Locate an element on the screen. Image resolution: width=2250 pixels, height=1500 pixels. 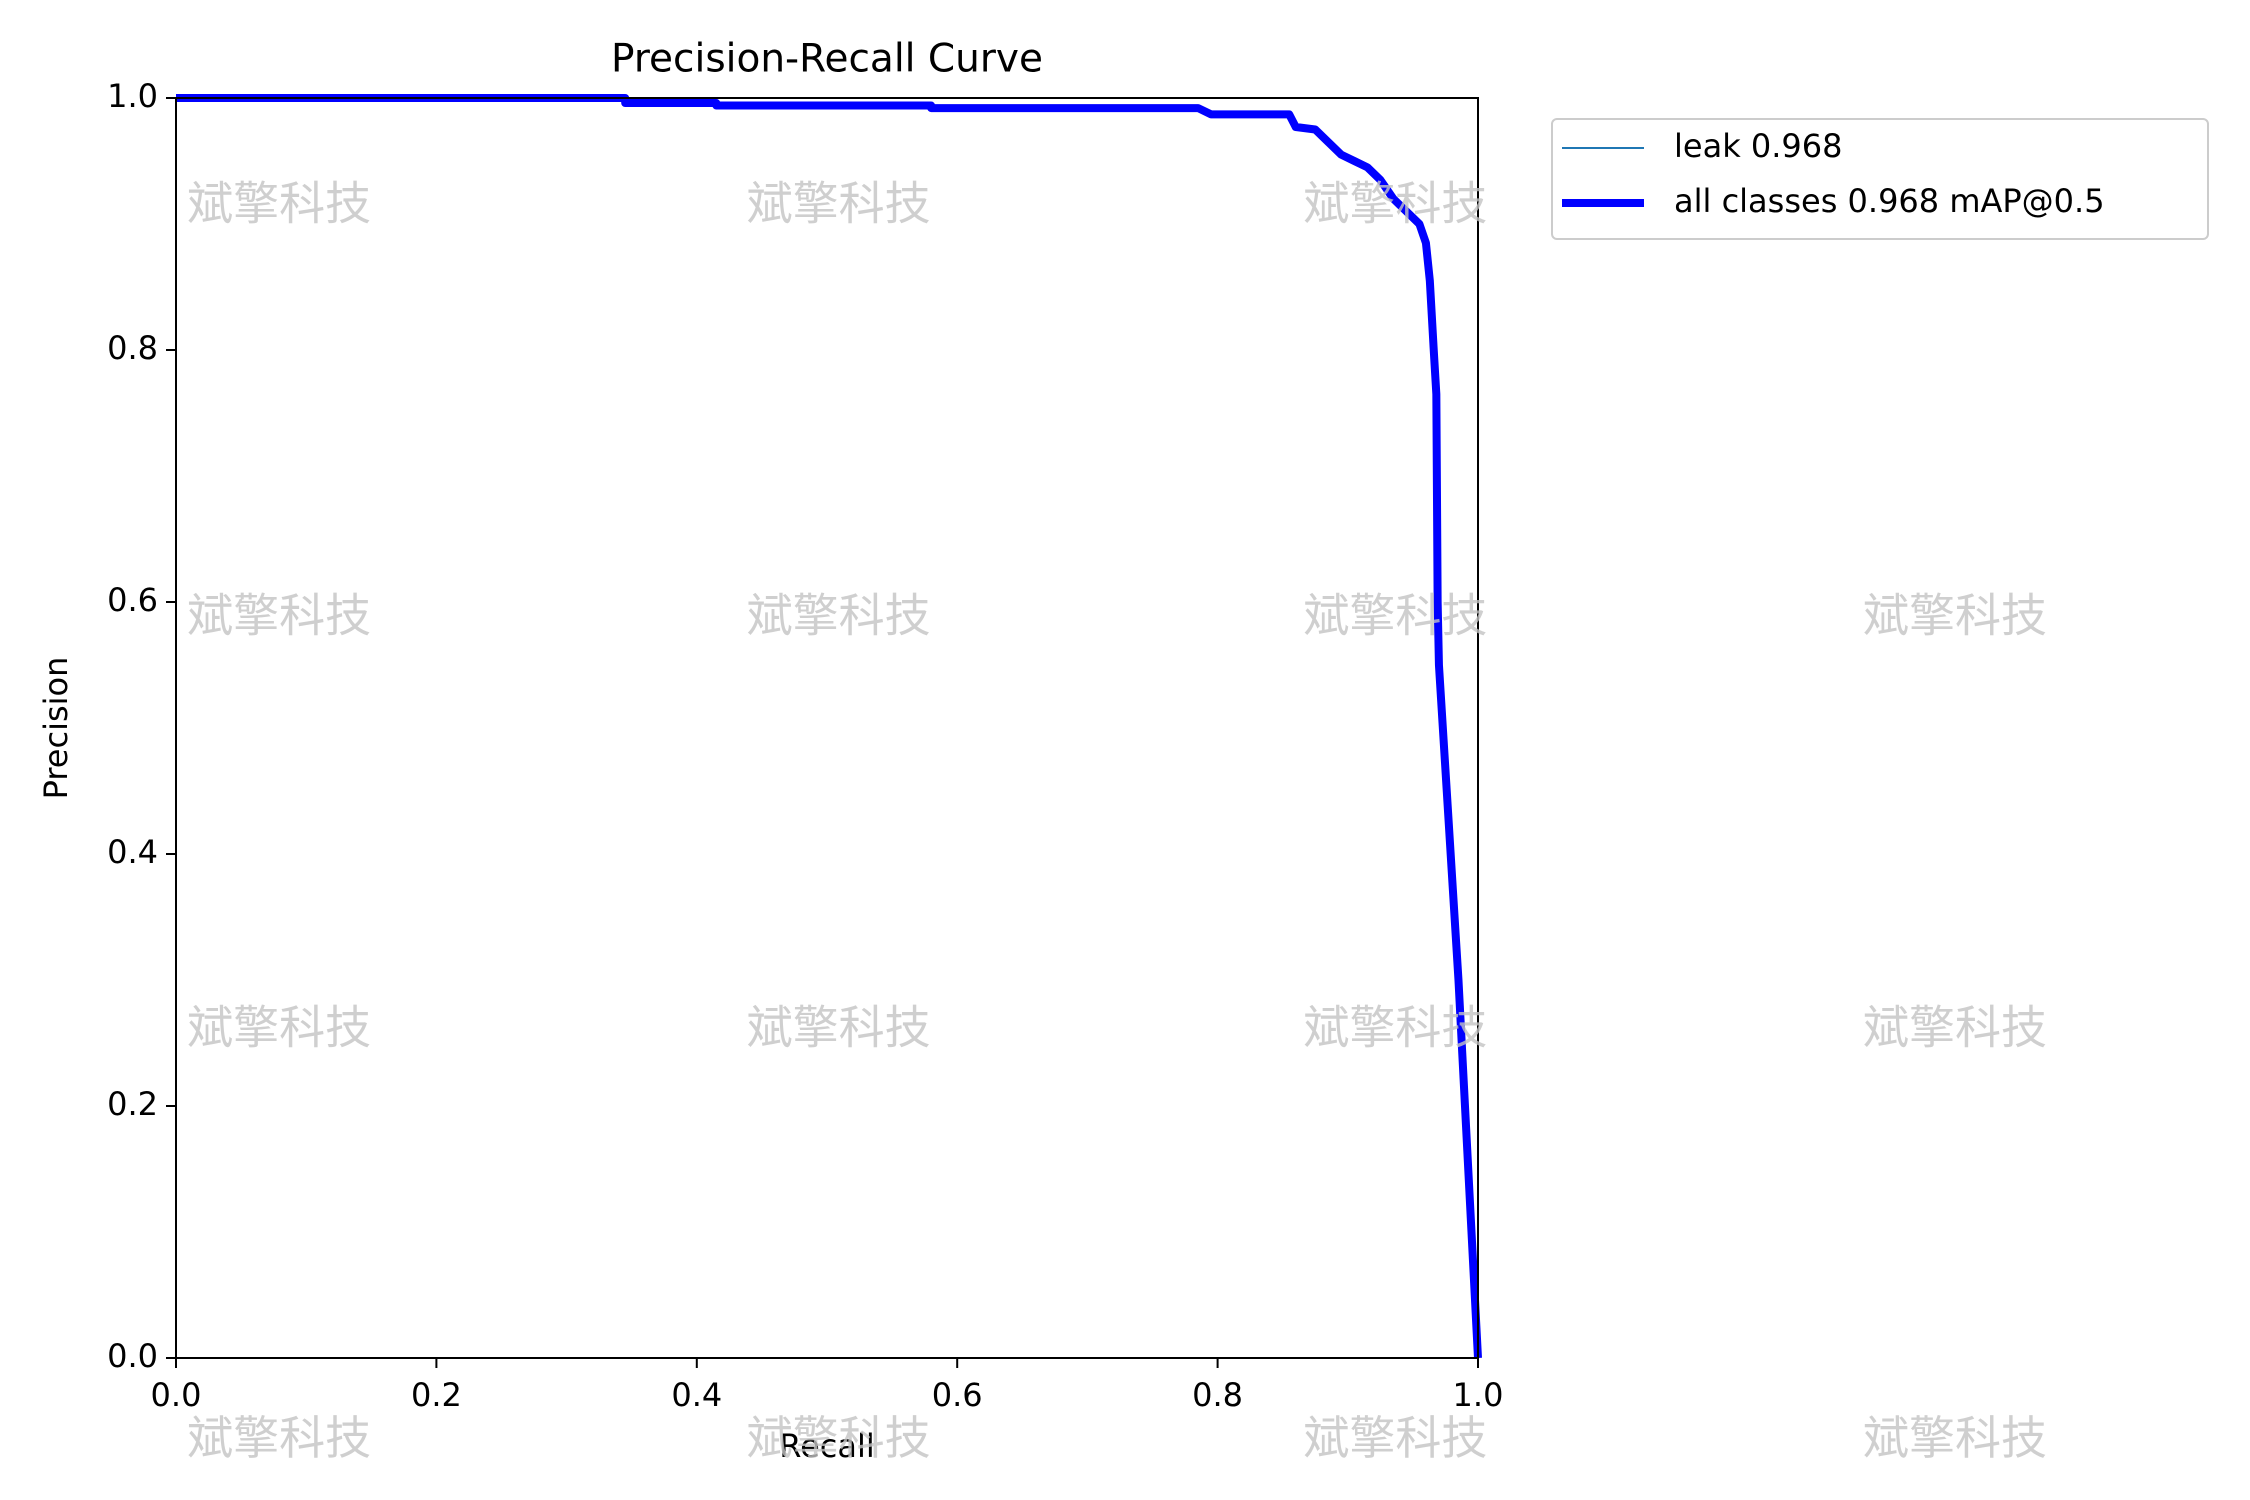
legend-box is located at coordinates (1880, 179).